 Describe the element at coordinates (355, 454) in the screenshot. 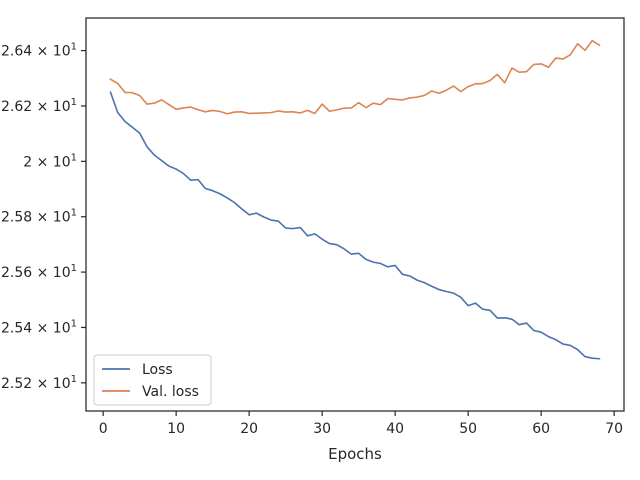

I see `x-axis-label: Epochs` at that location.